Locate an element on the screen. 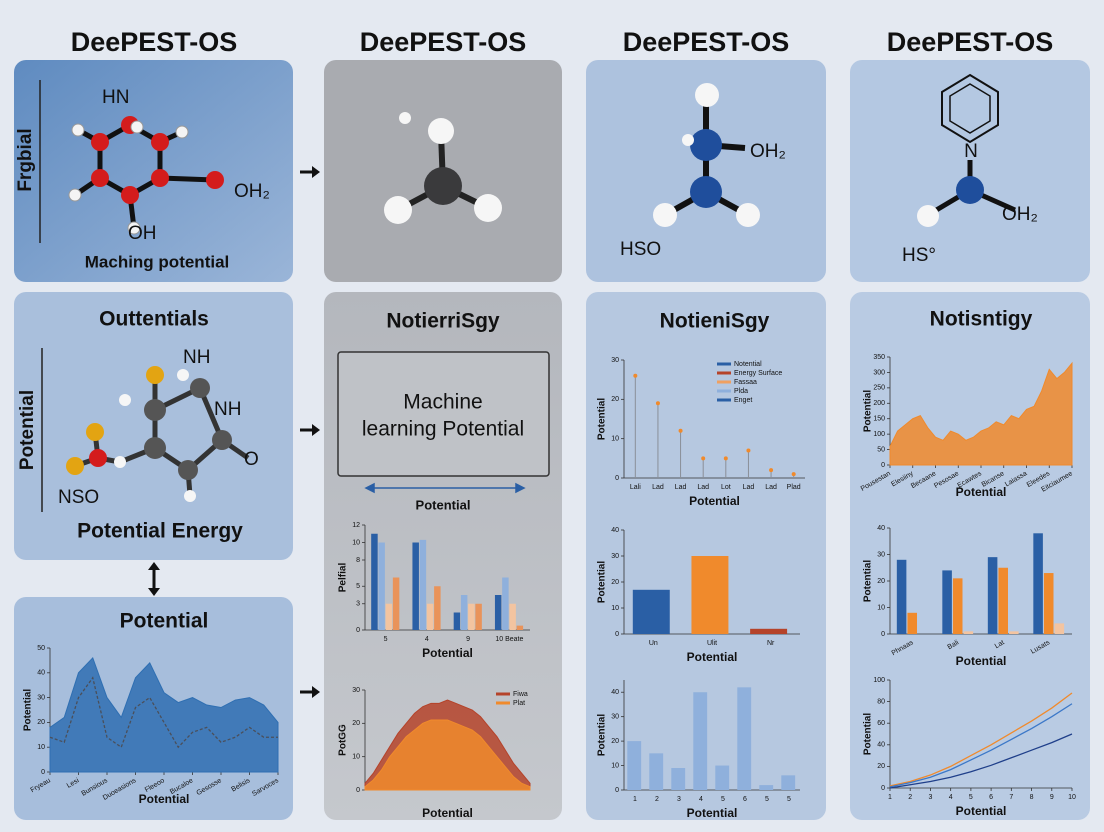 The image size is (1104, 832). y-tick-label: 40 is located at coordinates (615, 692).